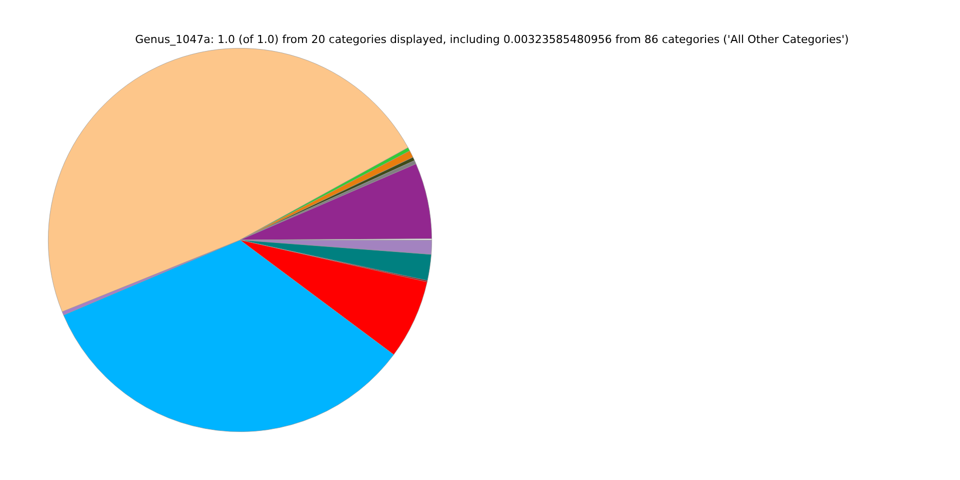 The image size is (960, 480). What do you see at coordinates (492, 39) in the screenshot?
I see `text: Genus_1047a: 1.0 (of 1.0) from 20 categories displayed, including 0.00323585480956 from 86 categories ('All Other Categories')` at bounding box center [492, 39].